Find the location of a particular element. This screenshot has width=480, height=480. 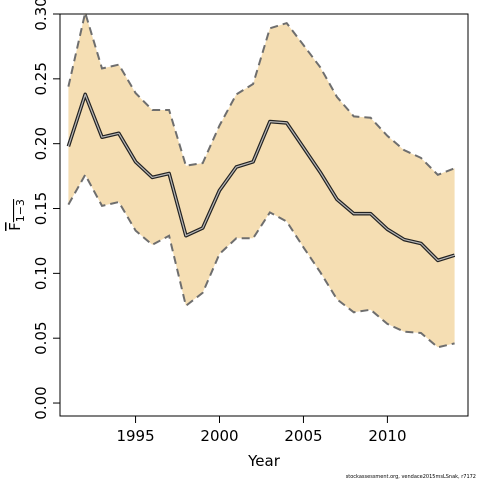

y-tick-label: 0.30 is located at coordinates (41, 15).